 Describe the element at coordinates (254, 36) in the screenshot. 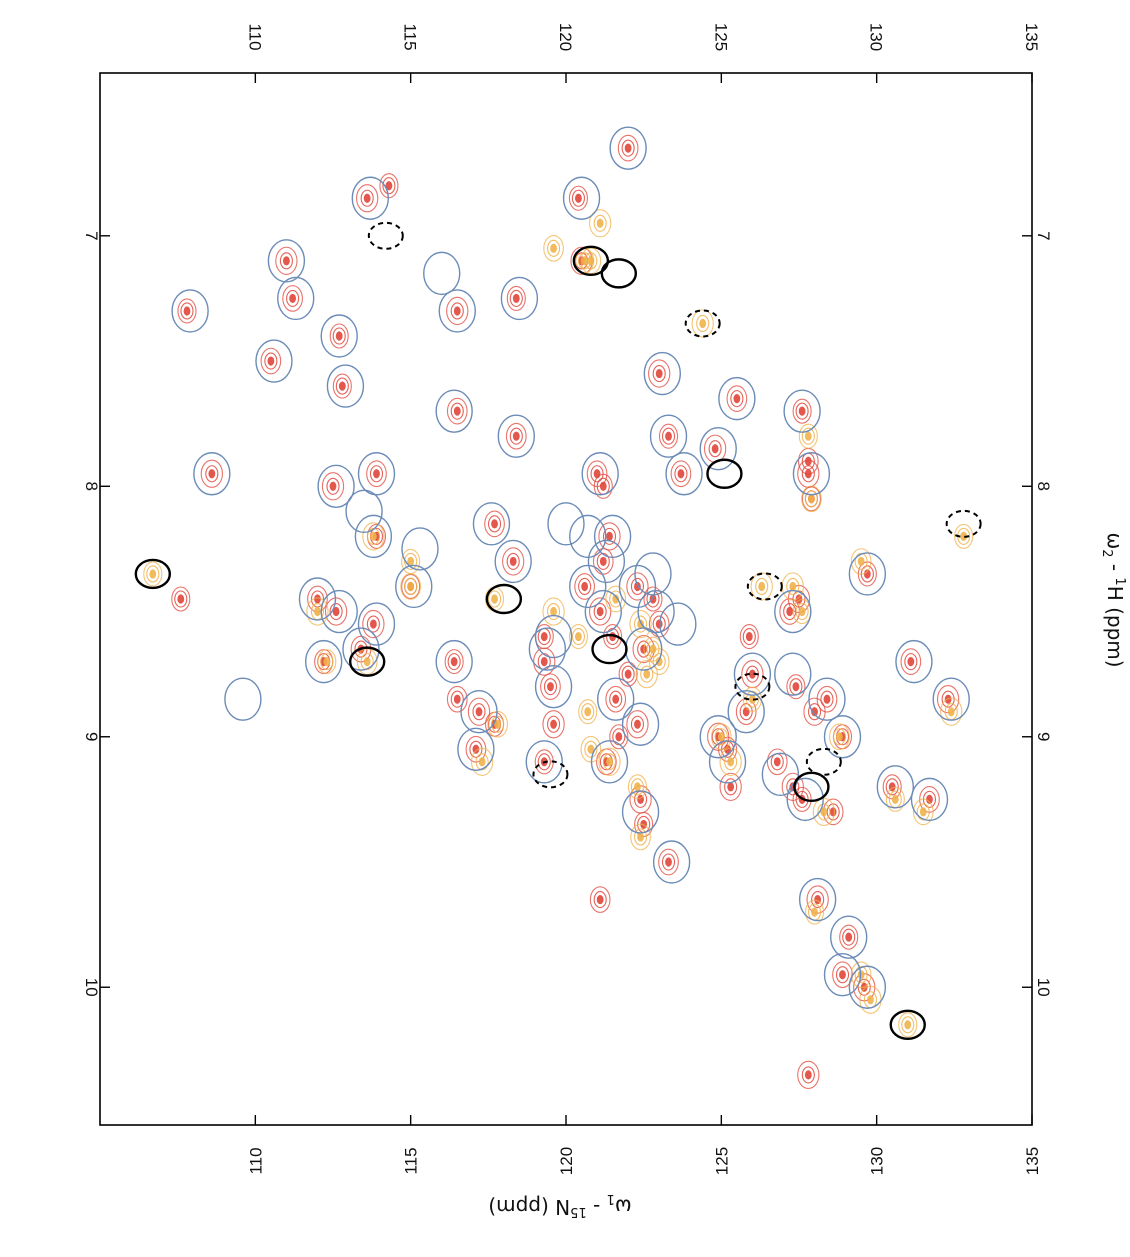

I see `y-tick-label-top: 110` at that location.